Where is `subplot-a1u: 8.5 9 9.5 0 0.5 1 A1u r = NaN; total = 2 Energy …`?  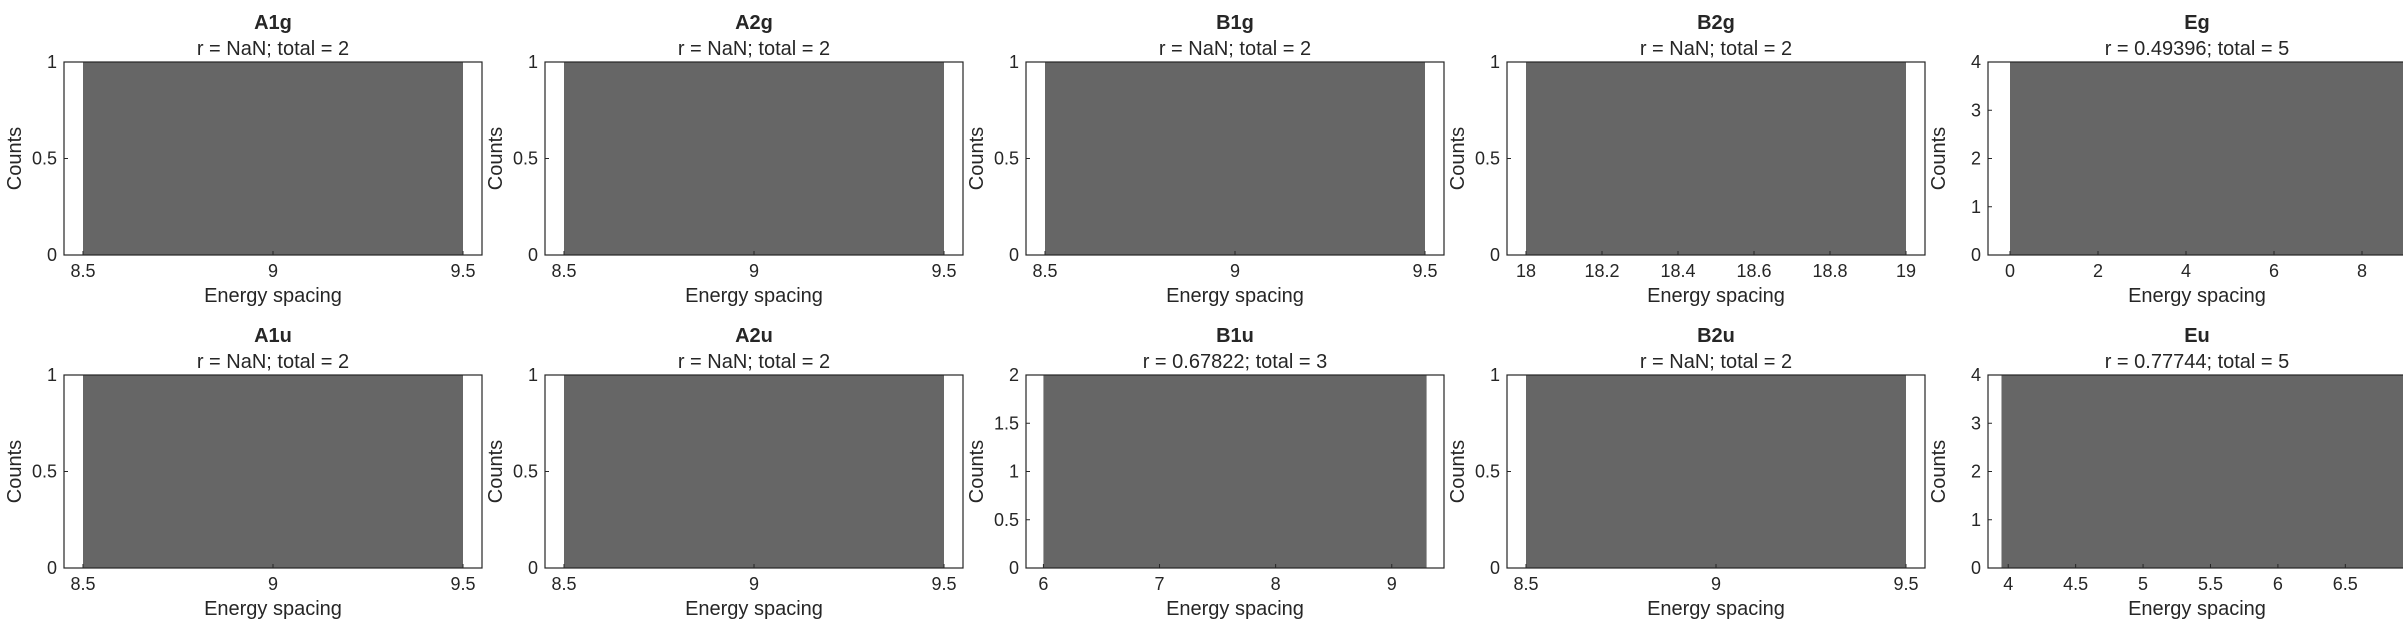 subplot-a1u: 8.5 9 9.5 0 0.5 1 A1u r = NaN; total = 2 Energy … is located at coordinates (243, 472).